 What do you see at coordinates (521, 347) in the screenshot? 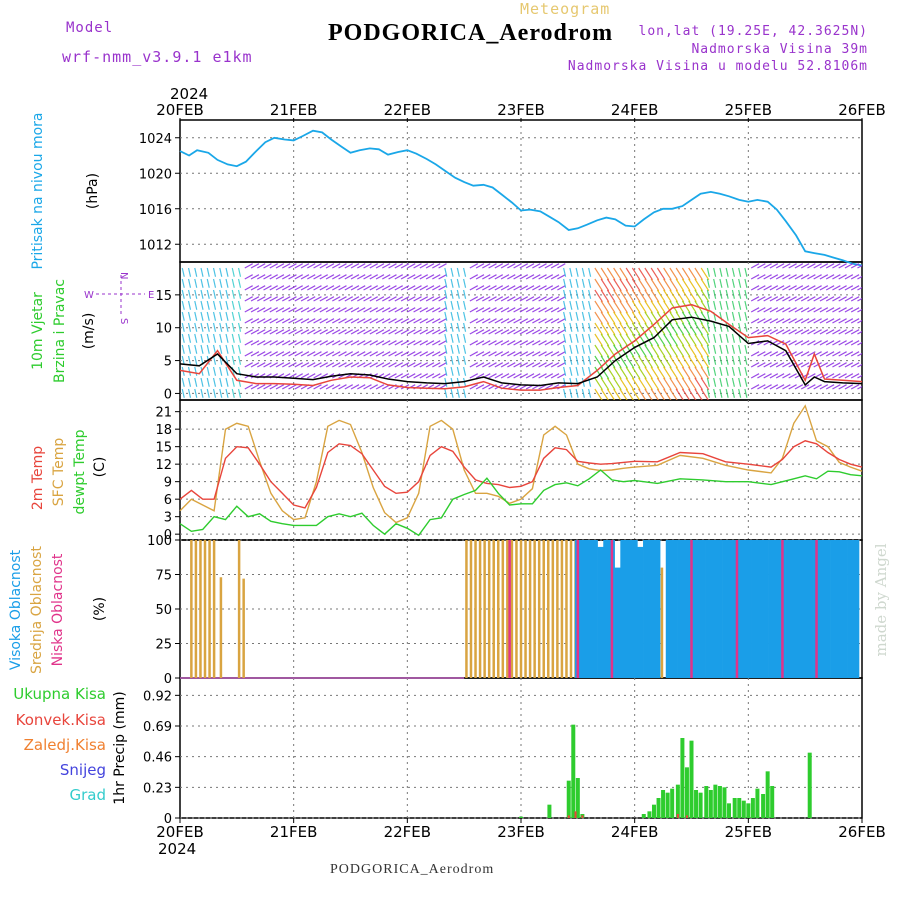
I see `wind-gust-series` at bounding box center [521, 347].